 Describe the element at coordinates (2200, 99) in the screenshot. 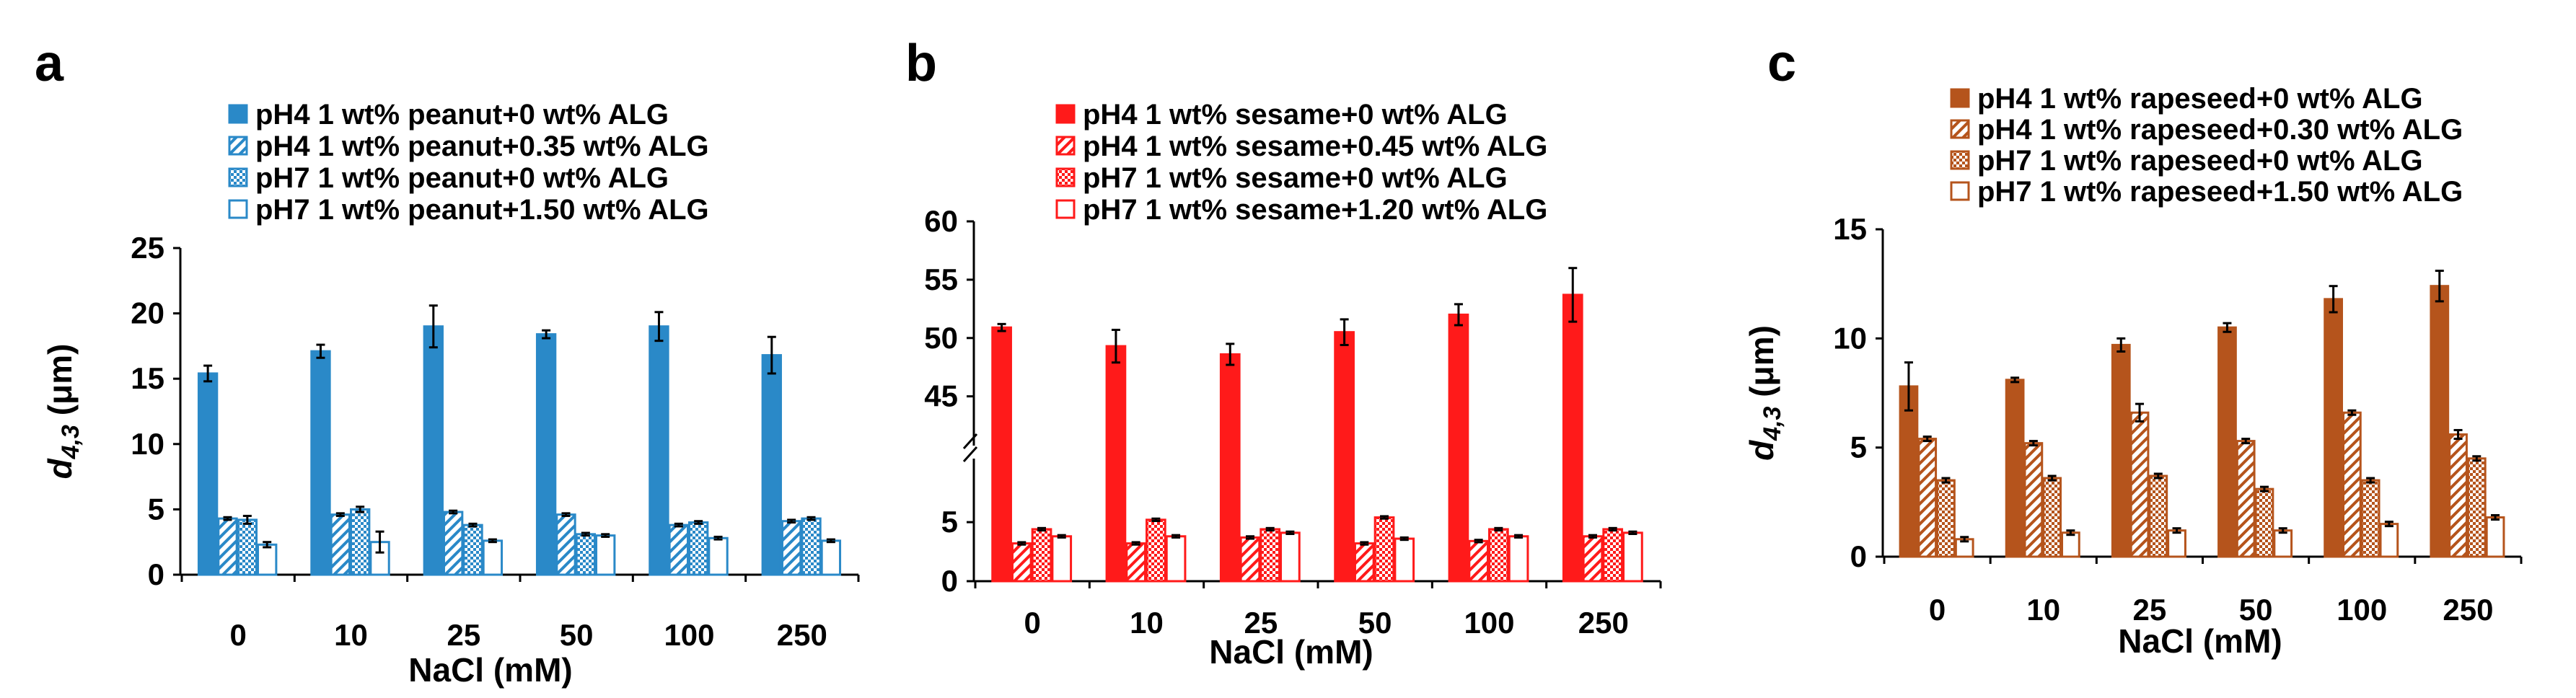

I see `legend-entry: pH4 1 wt% rapeseed+0 wt% ALG` at that location.